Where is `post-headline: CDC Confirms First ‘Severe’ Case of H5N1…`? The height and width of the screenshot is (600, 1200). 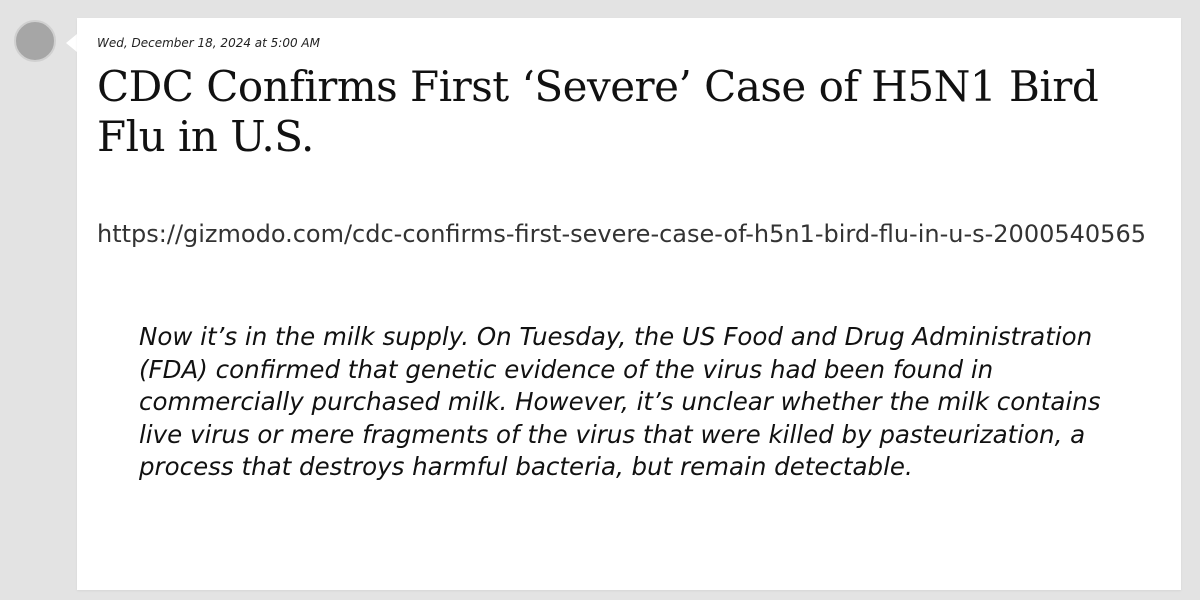 post-headline: CDC Confirms First ‘Severe’ Case of H5N1… is located at coordinates (598, 111).